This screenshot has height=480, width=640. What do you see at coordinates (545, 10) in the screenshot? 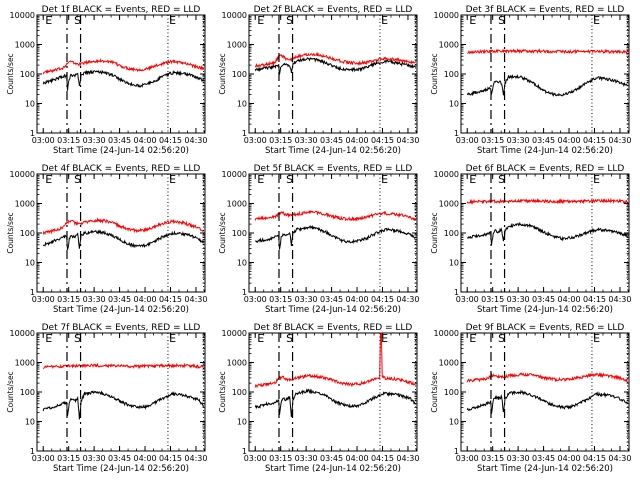
I see `panel-title: Det 3f BLACK = Events, RED = LLD` at bounding box center [545, 10].